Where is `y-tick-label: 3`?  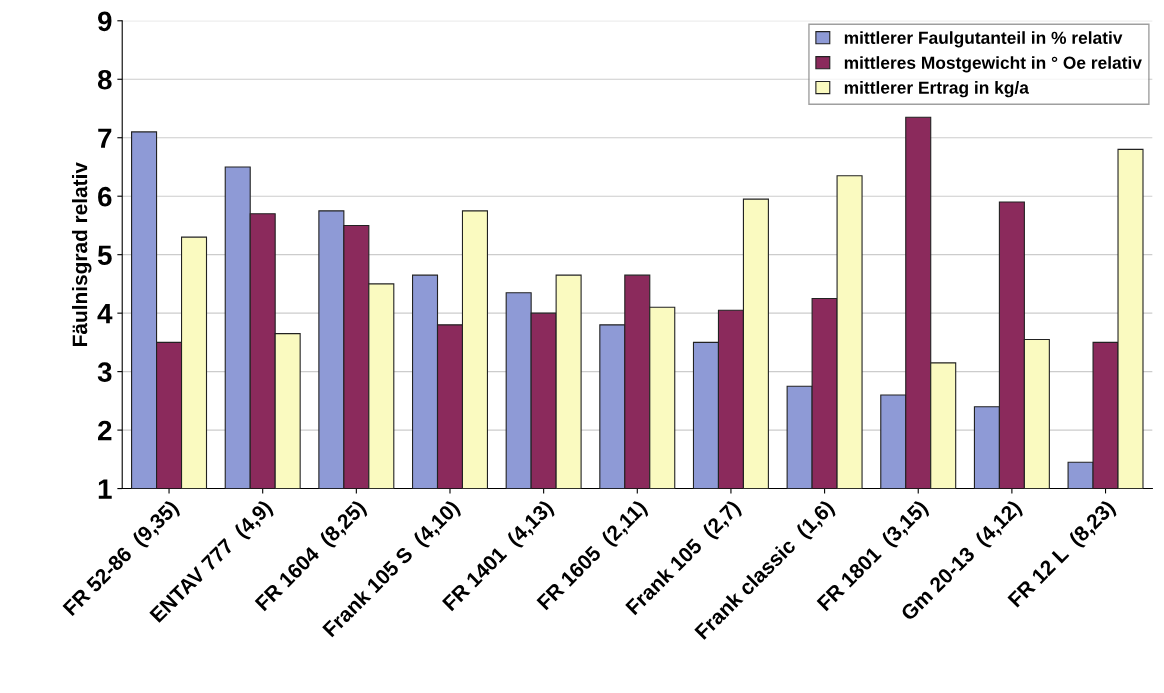 y-tick-label: 3 is located at coordinates (104, 372).